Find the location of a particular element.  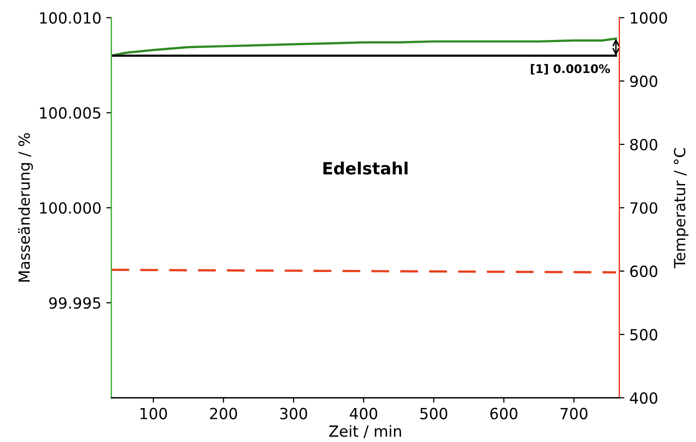

y2-tick-label: 900 is located at coordinates (644, 82).